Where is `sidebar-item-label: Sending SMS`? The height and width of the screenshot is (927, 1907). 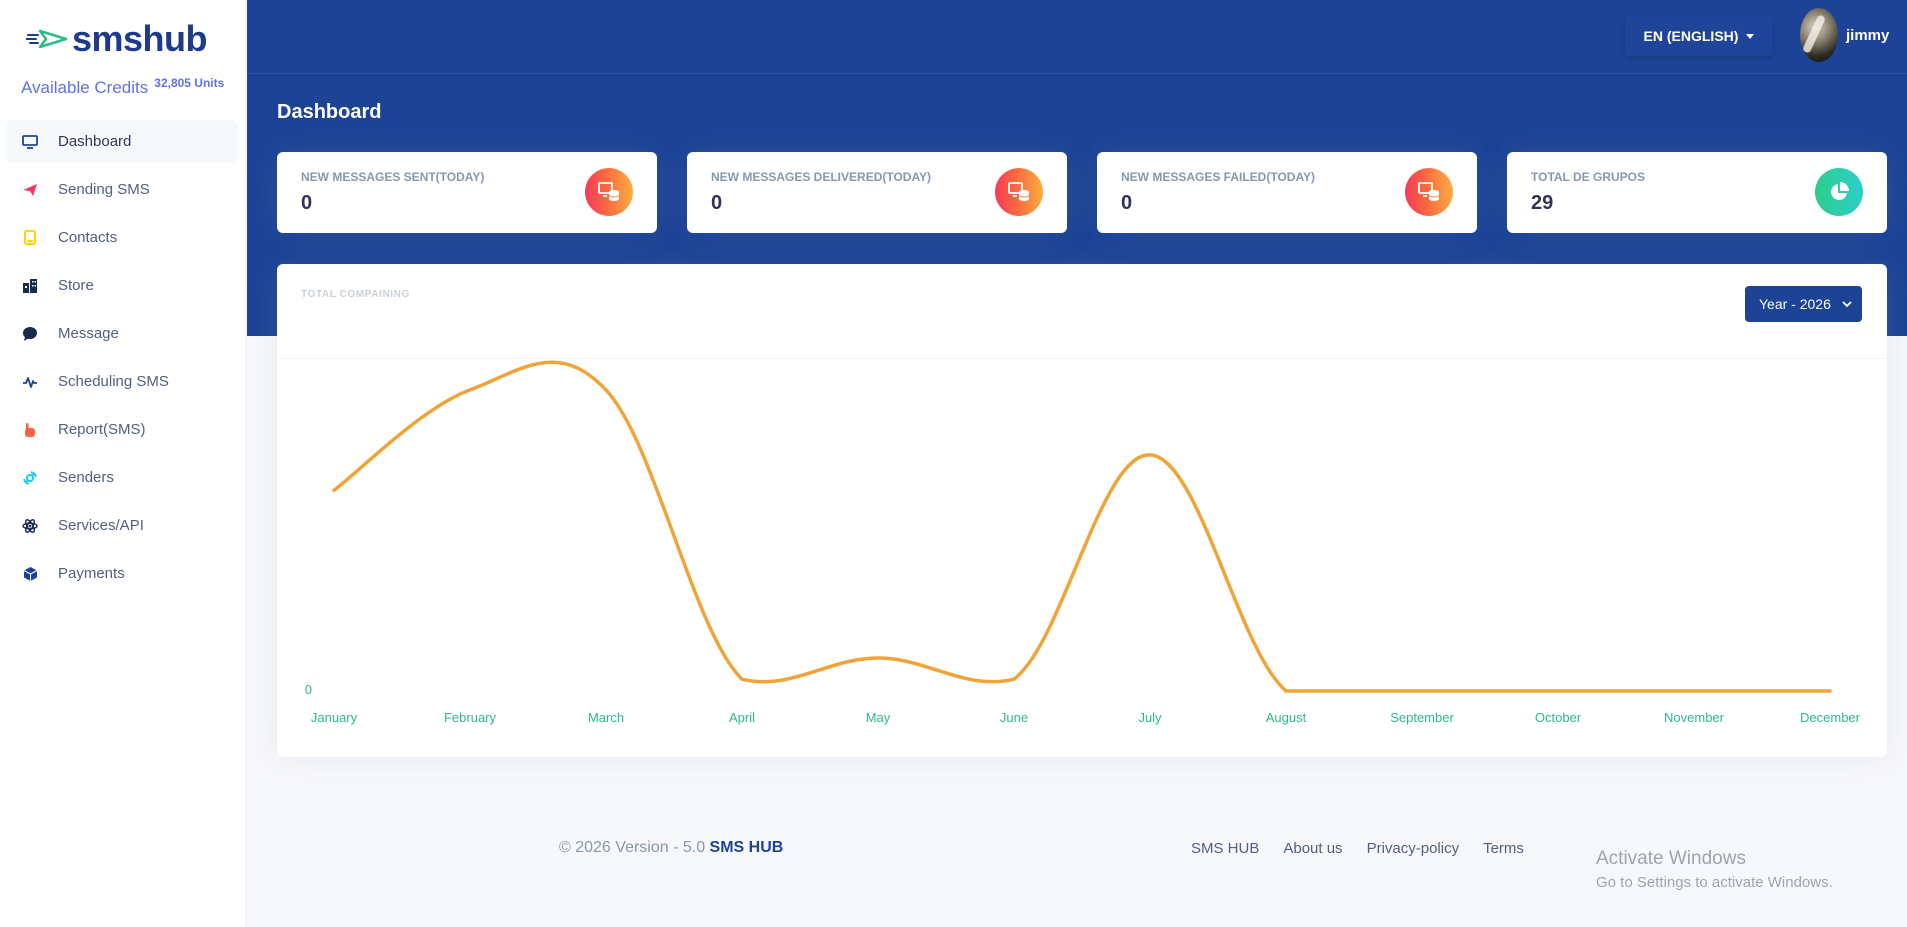
sidebar-item-label: Sending SMS is located at coordinates (104, 189).